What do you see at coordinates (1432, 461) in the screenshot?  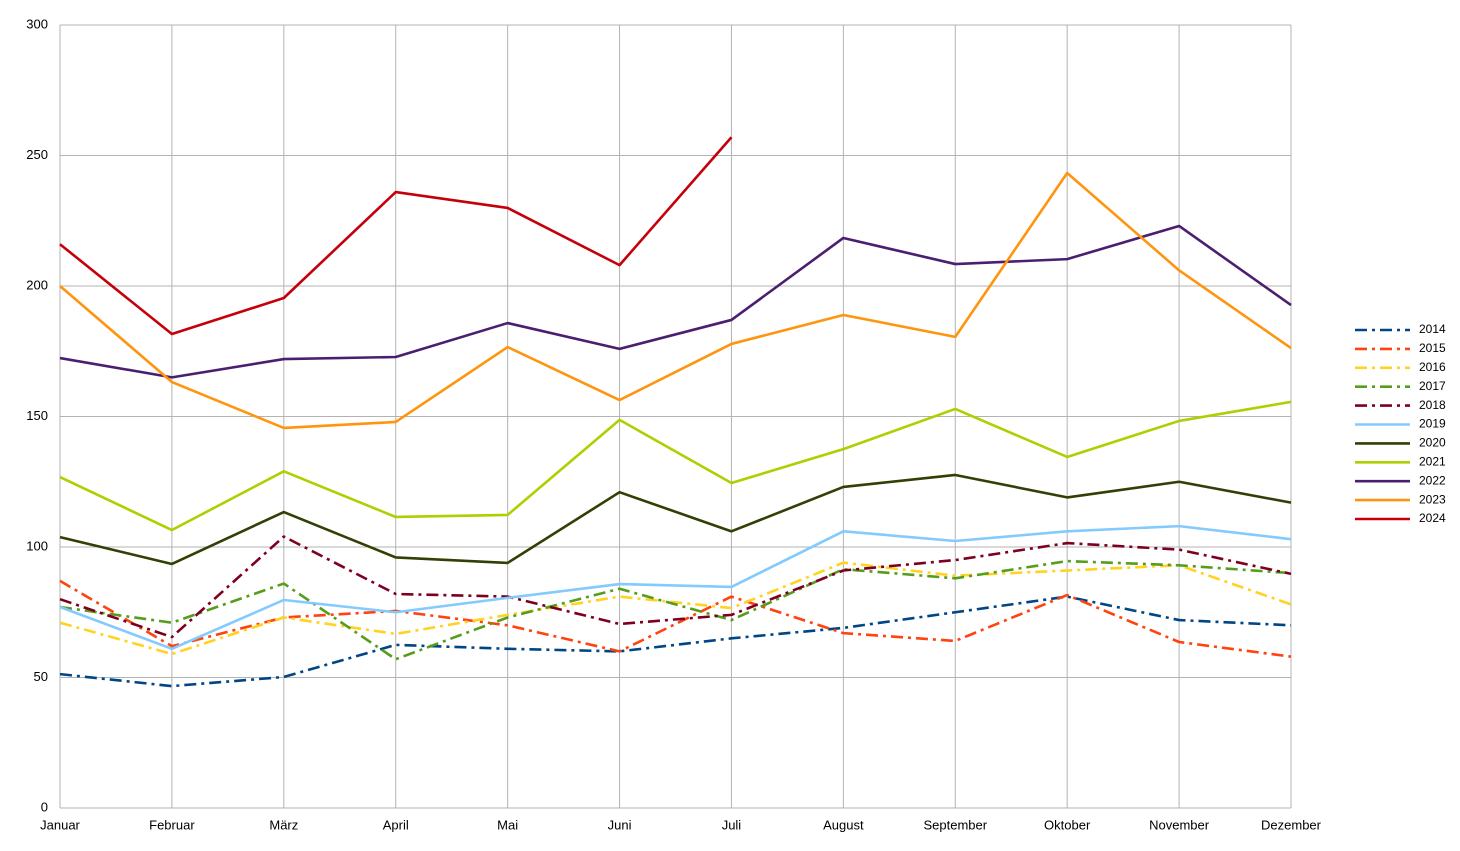 I see `legend-label: 2021` at bounding box center [1432, 461].